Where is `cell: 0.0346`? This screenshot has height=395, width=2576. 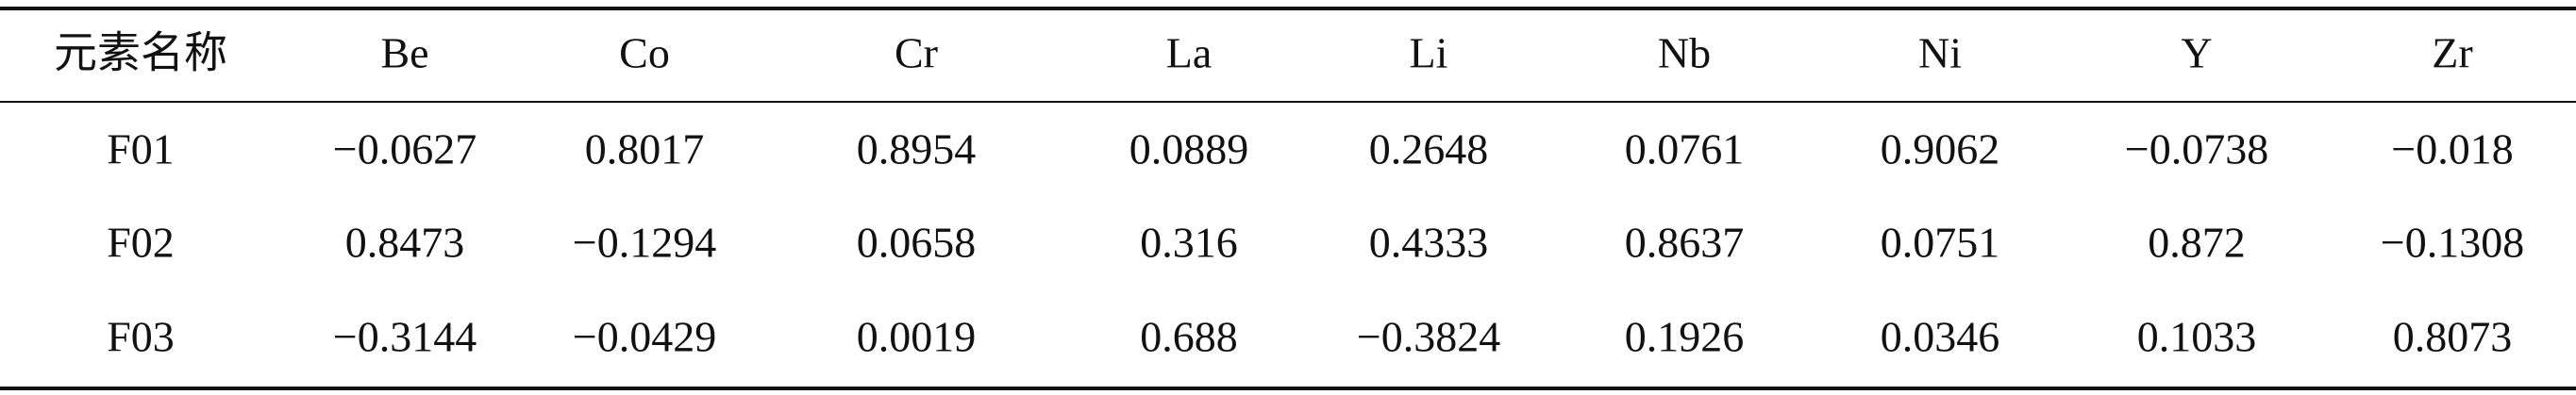
cell: 0.0346 is located at coordinates (1940, 337).